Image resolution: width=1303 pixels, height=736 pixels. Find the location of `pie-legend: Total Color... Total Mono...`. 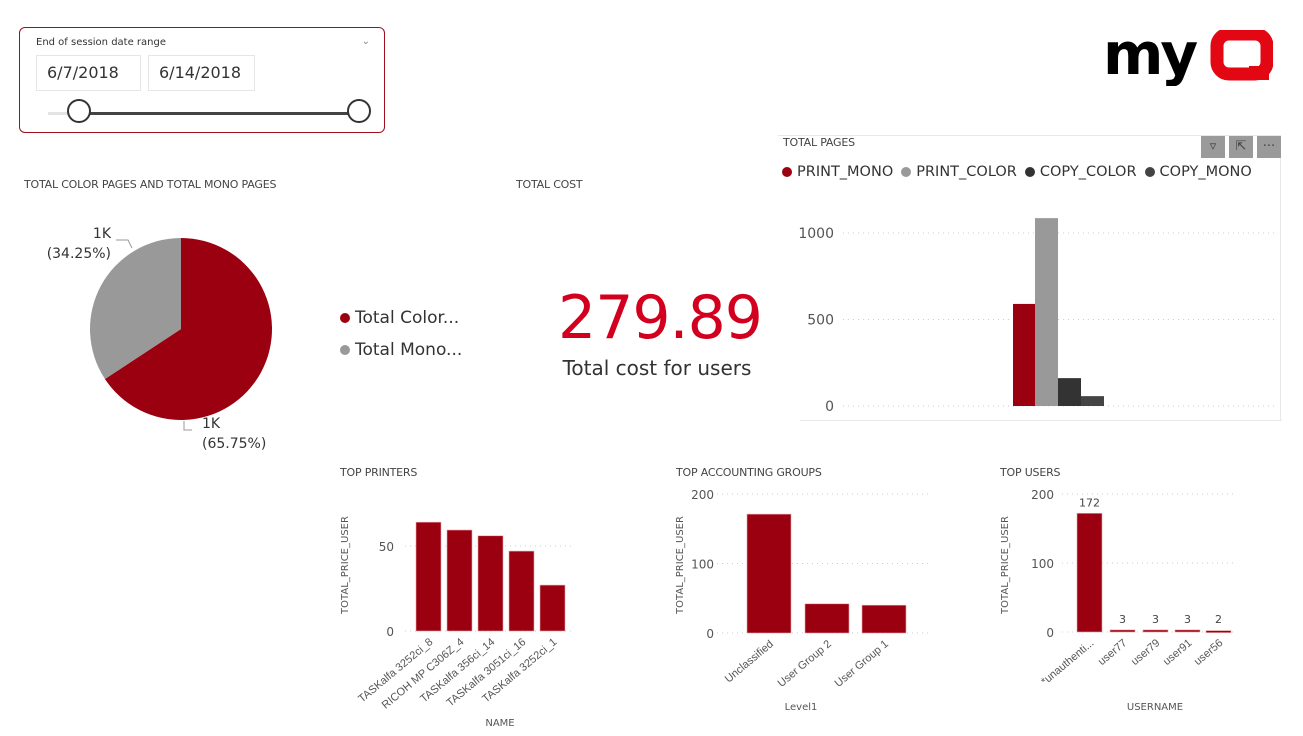

pie-legend: Total Color... Total Mono... is located at coordinates (401, 334).